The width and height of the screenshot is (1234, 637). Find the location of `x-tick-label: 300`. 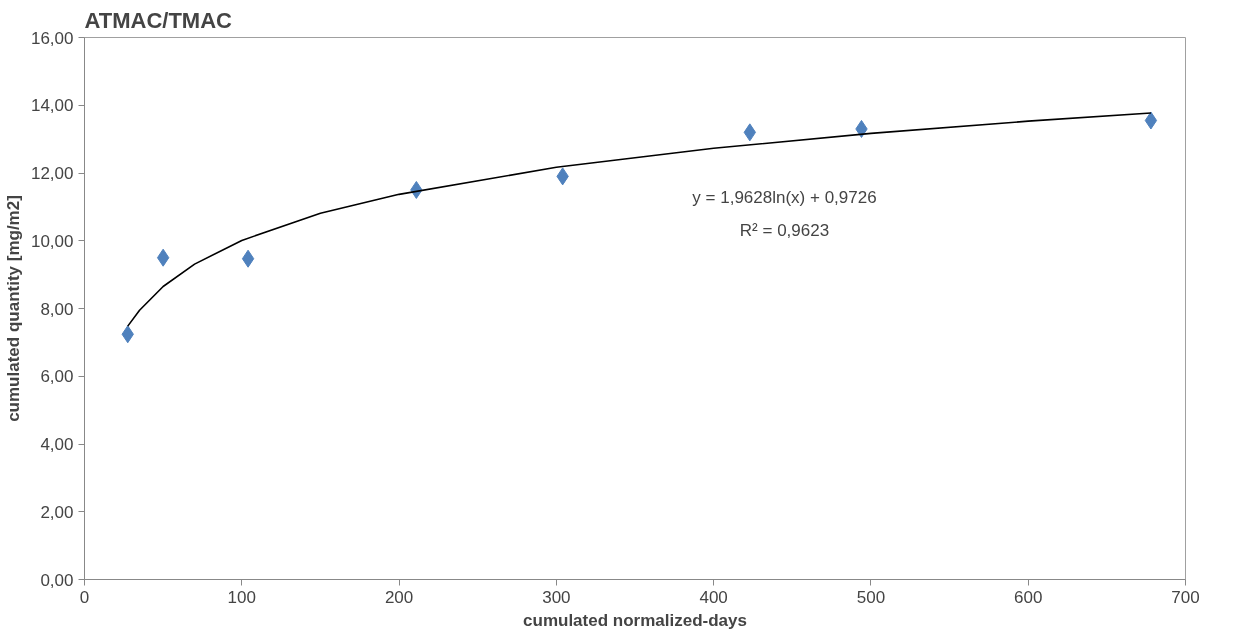

x-tick-label: 300 is located at coordinates (556, 597).